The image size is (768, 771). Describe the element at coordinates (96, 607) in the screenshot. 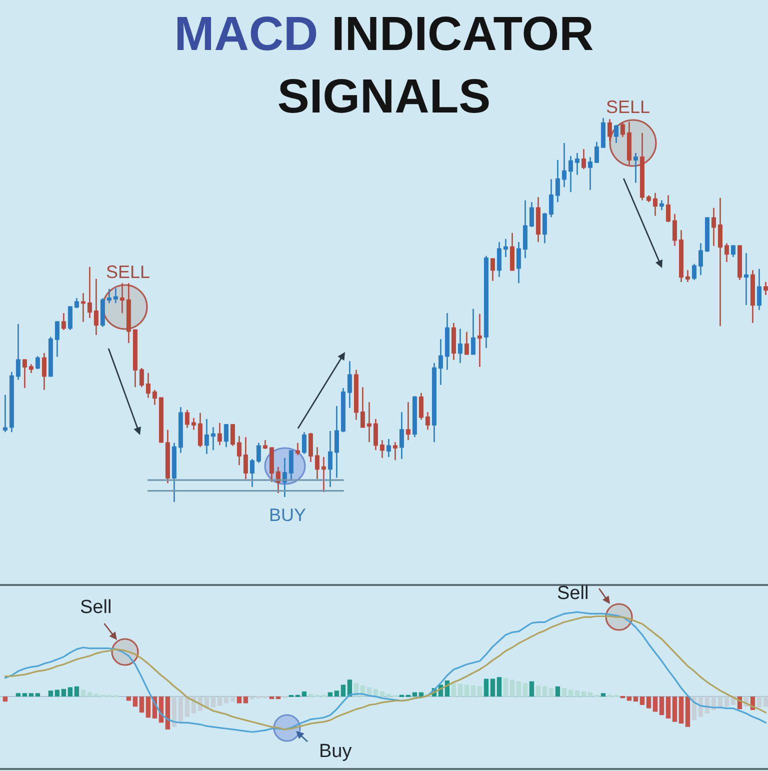

I see `annotation: Sell` at that location.